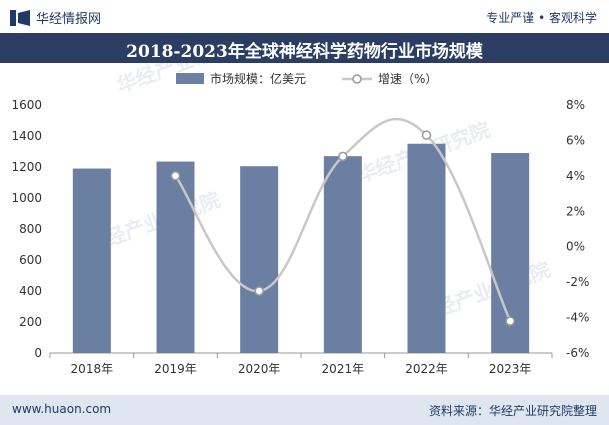 This screenshot has width=609, height=425. Describe the element at coordinates (577, 353) in the screenshot. I see `y-right-tick-label: -6%` at that location.